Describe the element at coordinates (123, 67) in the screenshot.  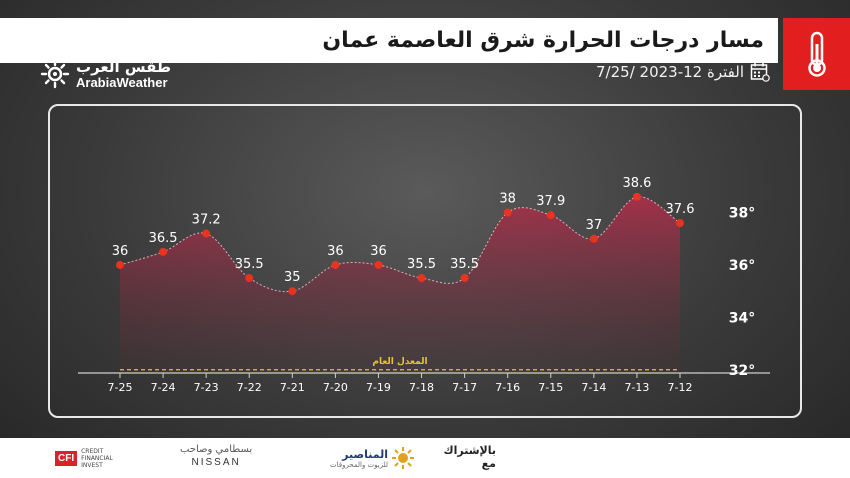
I see `brand-name-ar: طقس العرب` at that location.